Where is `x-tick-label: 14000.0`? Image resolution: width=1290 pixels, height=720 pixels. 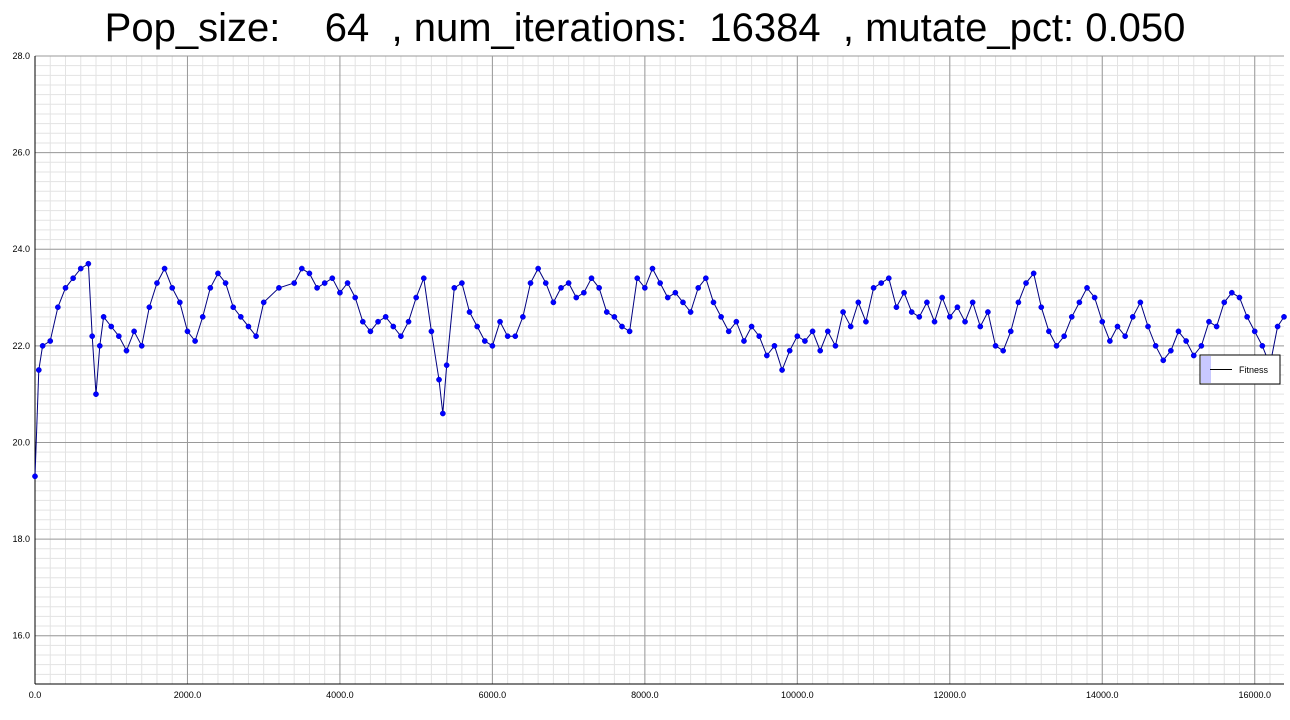 x-tick-label: 14000.0 is located at coordinates (1102, 695).